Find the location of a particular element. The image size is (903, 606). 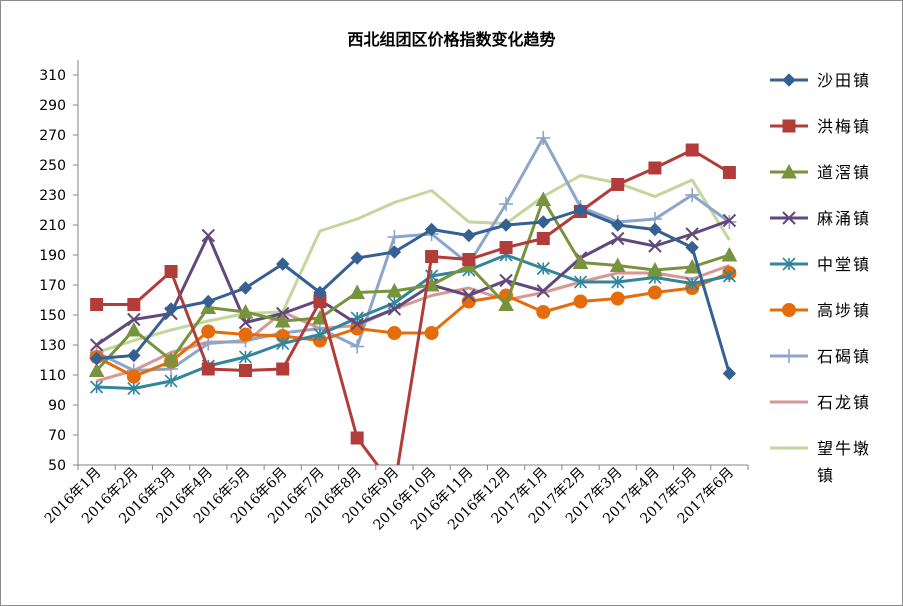

legend-label: 洪梅镇 is located at coordinates (844, 126).